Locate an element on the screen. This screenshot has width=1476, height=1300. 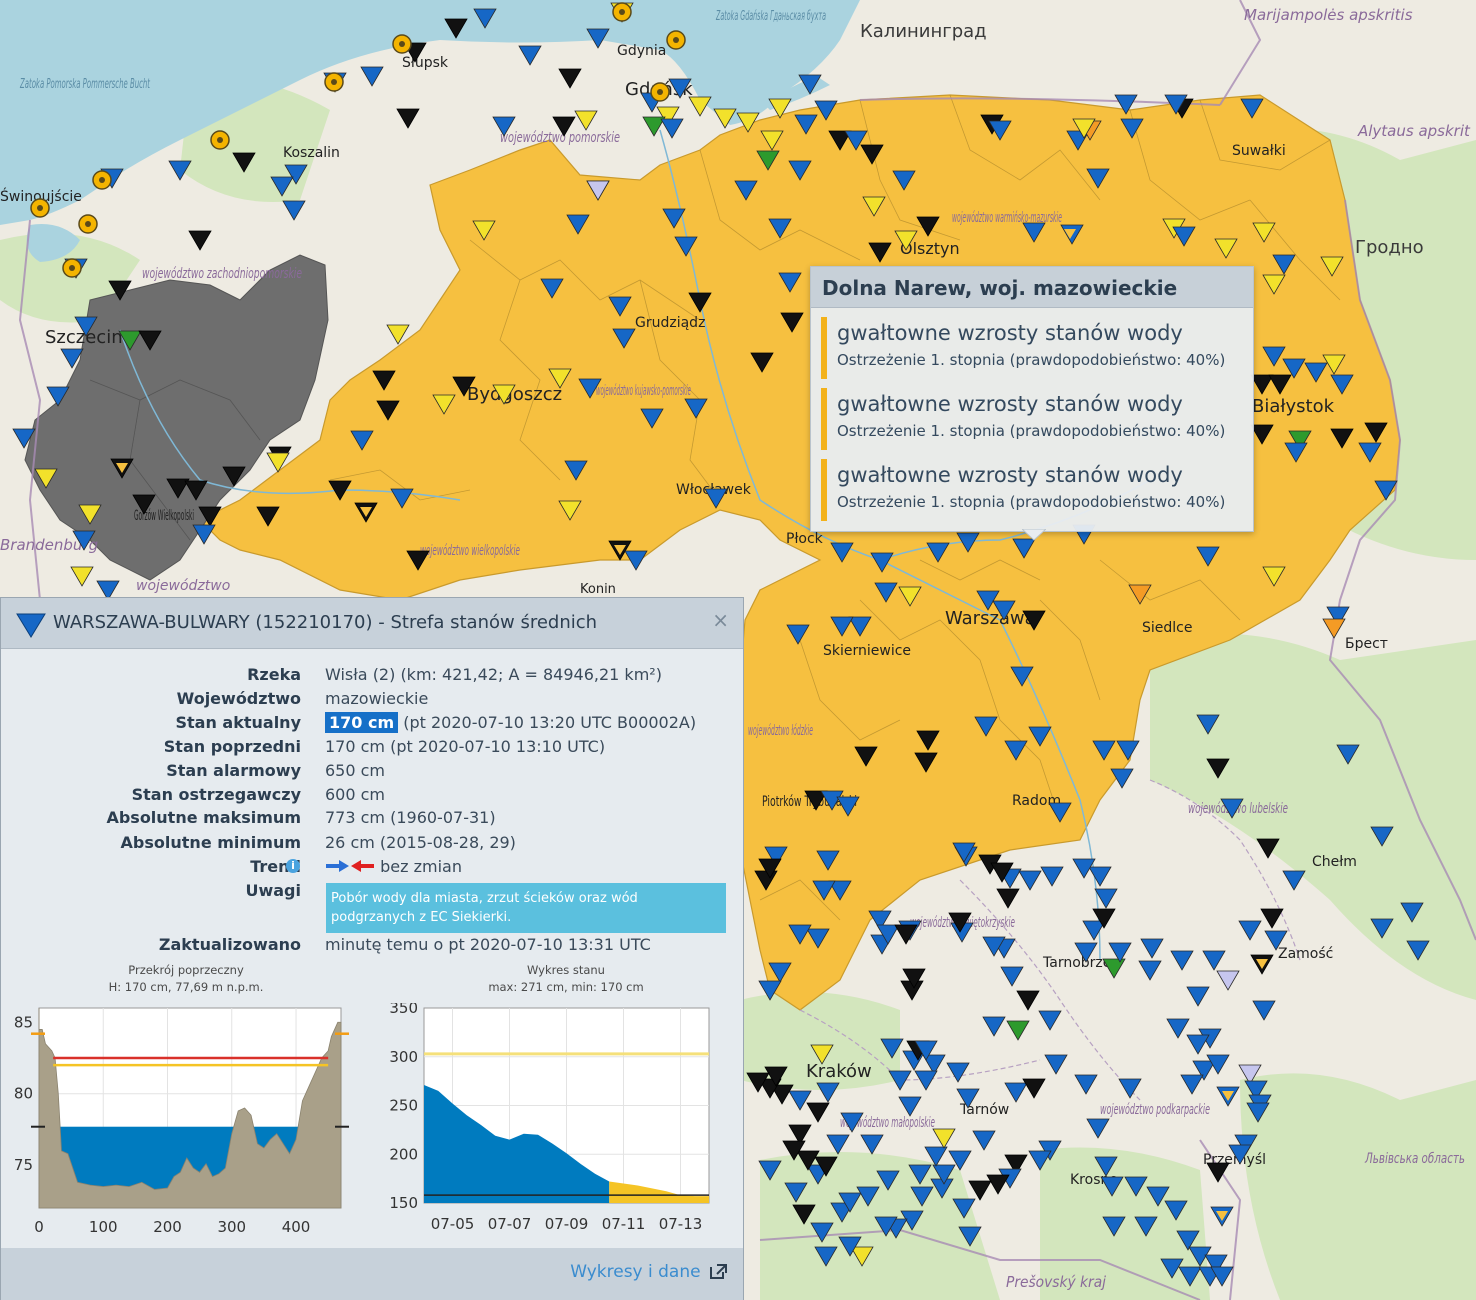
charts-and-data-link: Wykresy i dane is located at coordinates (648, 1272).